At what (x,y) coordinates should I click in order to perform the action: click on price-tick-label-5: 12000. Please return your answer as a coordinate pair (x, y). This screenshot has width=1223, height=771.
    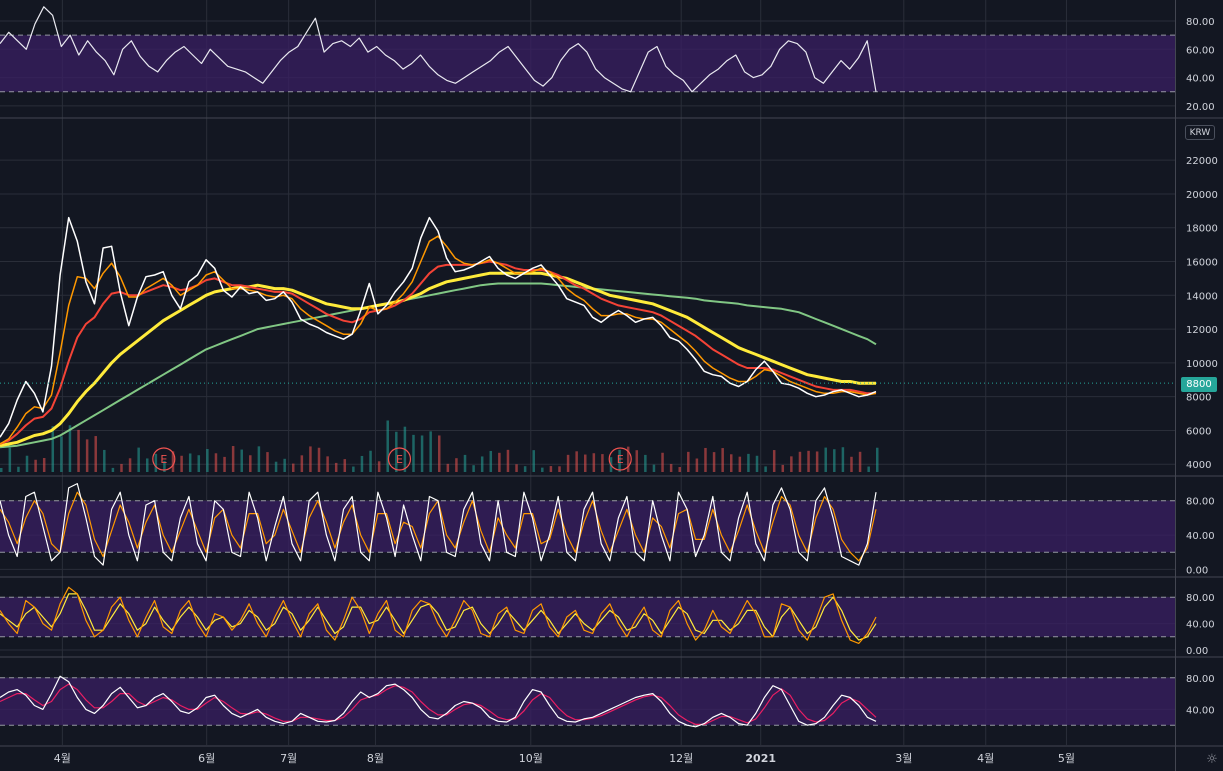
    Looking at the image, I should click on (1202, 330).